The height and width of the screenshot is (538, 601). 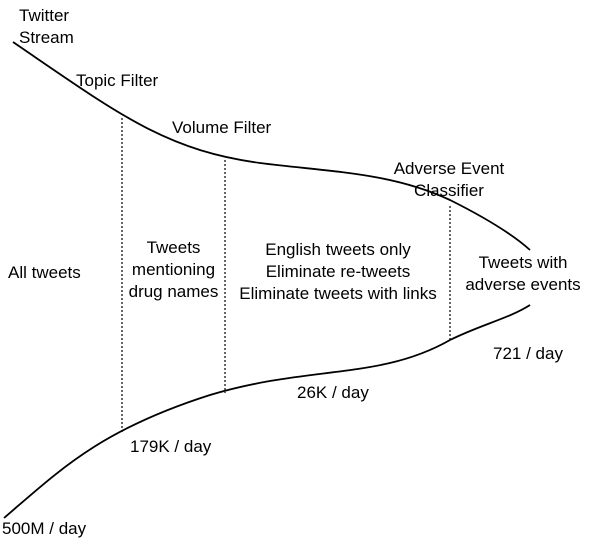 I want to click on drug-names-section: Tweets mentioning drug names, so click(x=173, y=270).